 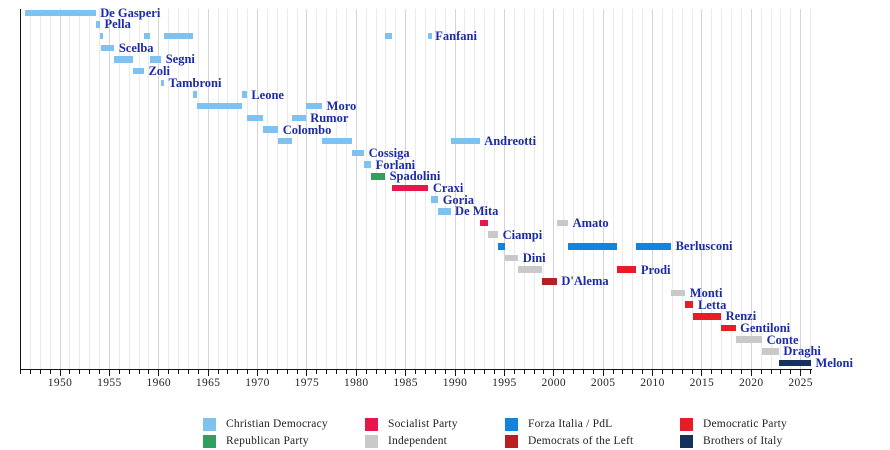 I want to click on gridline-2010, so click(x=652, y=189).